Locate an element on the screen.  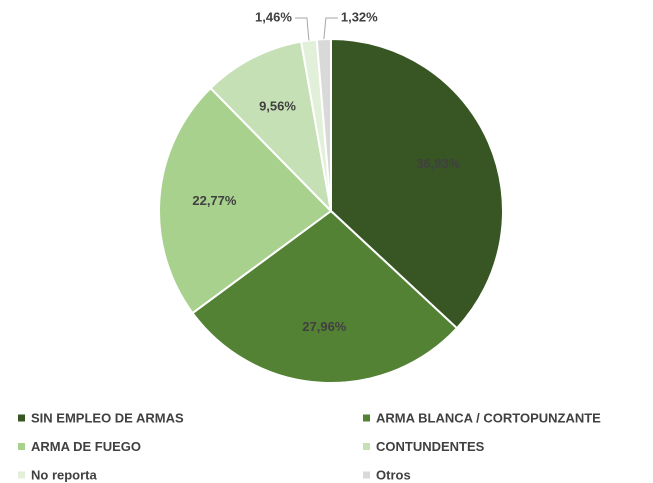
legend-label: Otros is located at coordinates (393, 474).